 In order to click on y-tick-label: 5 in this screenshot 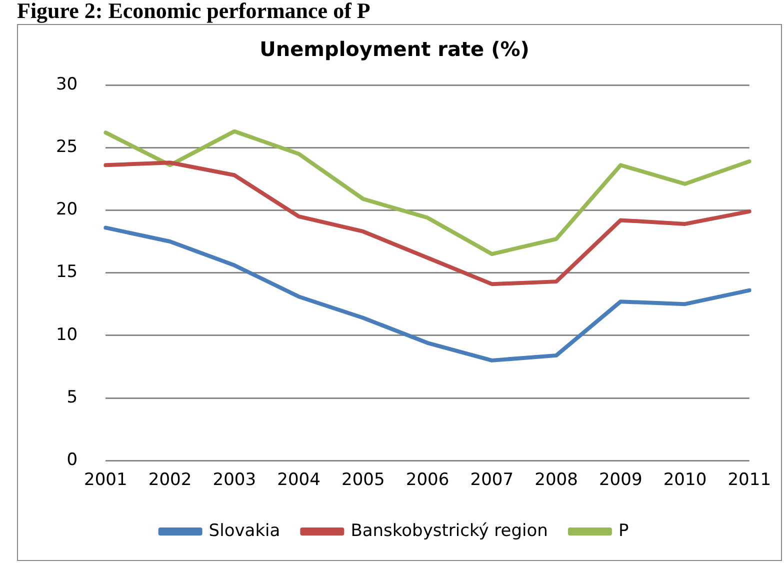, I will do `click(72, 397)`.